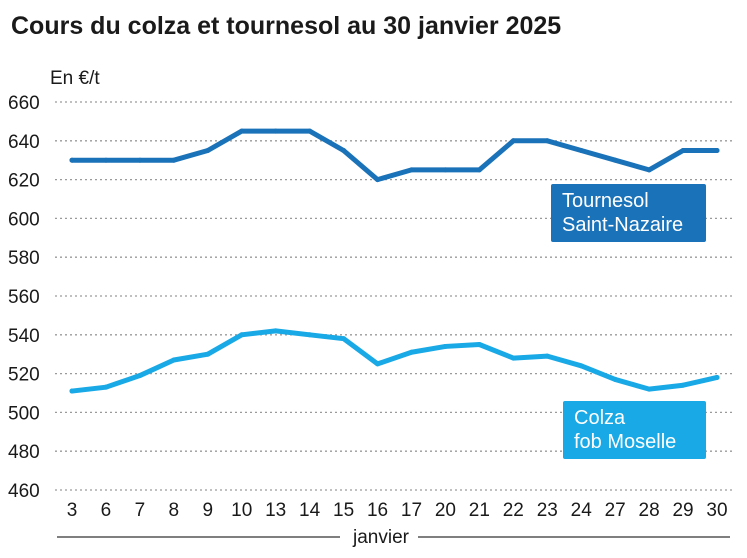 The width and height of the screenshot is (747, 558). Describe the element at coordinates (24, 219) in the screenshot. I see `y-tick-label: 600` at that location.